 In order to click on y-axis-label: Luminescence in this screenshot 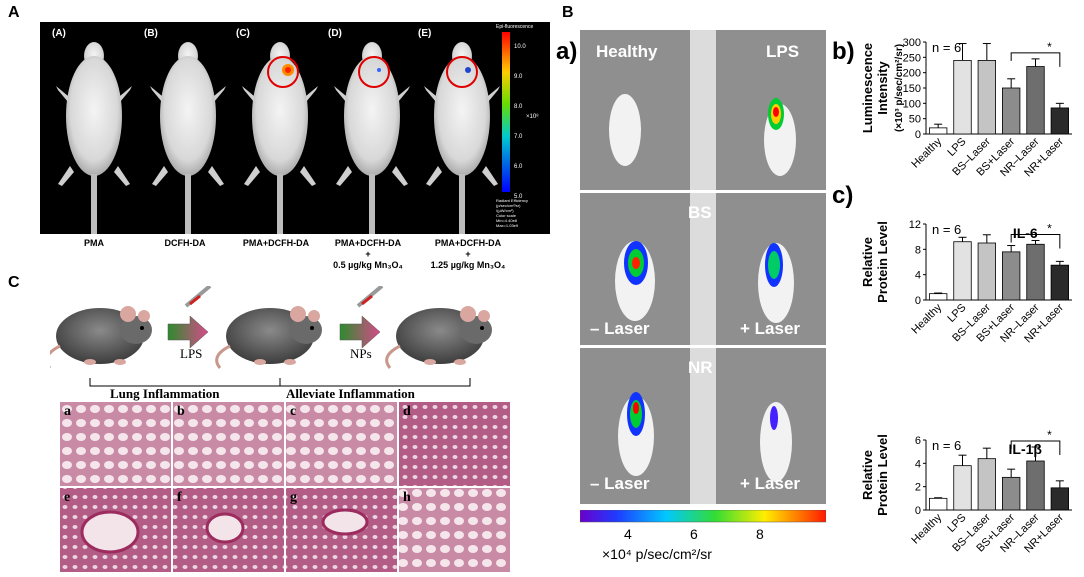, I will do `click(867, 88)`.